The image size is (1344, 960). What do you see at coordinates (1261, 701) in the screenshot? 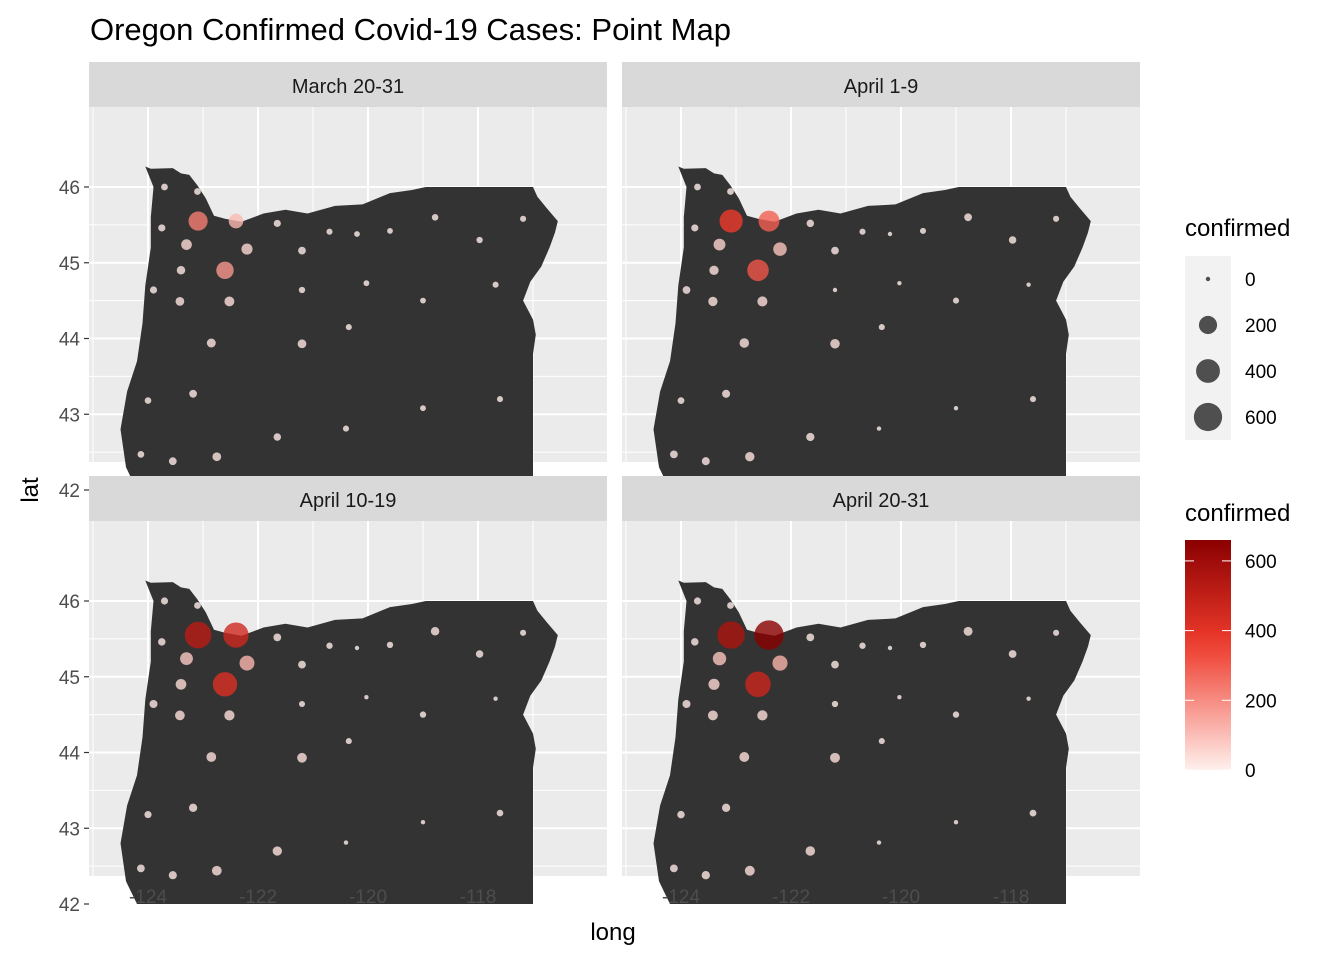
I see `color-legend-label: 200` at bounding box center [1261, 701].